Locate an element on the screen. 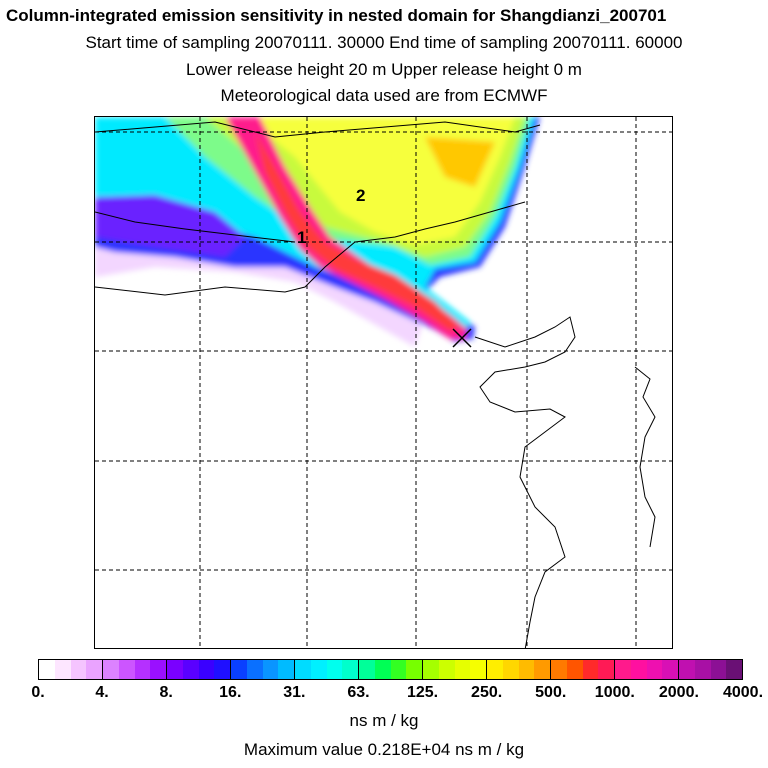 The image size is (768, 768). colorbar-tick-label: 31. is located at coordinates (294, 692).